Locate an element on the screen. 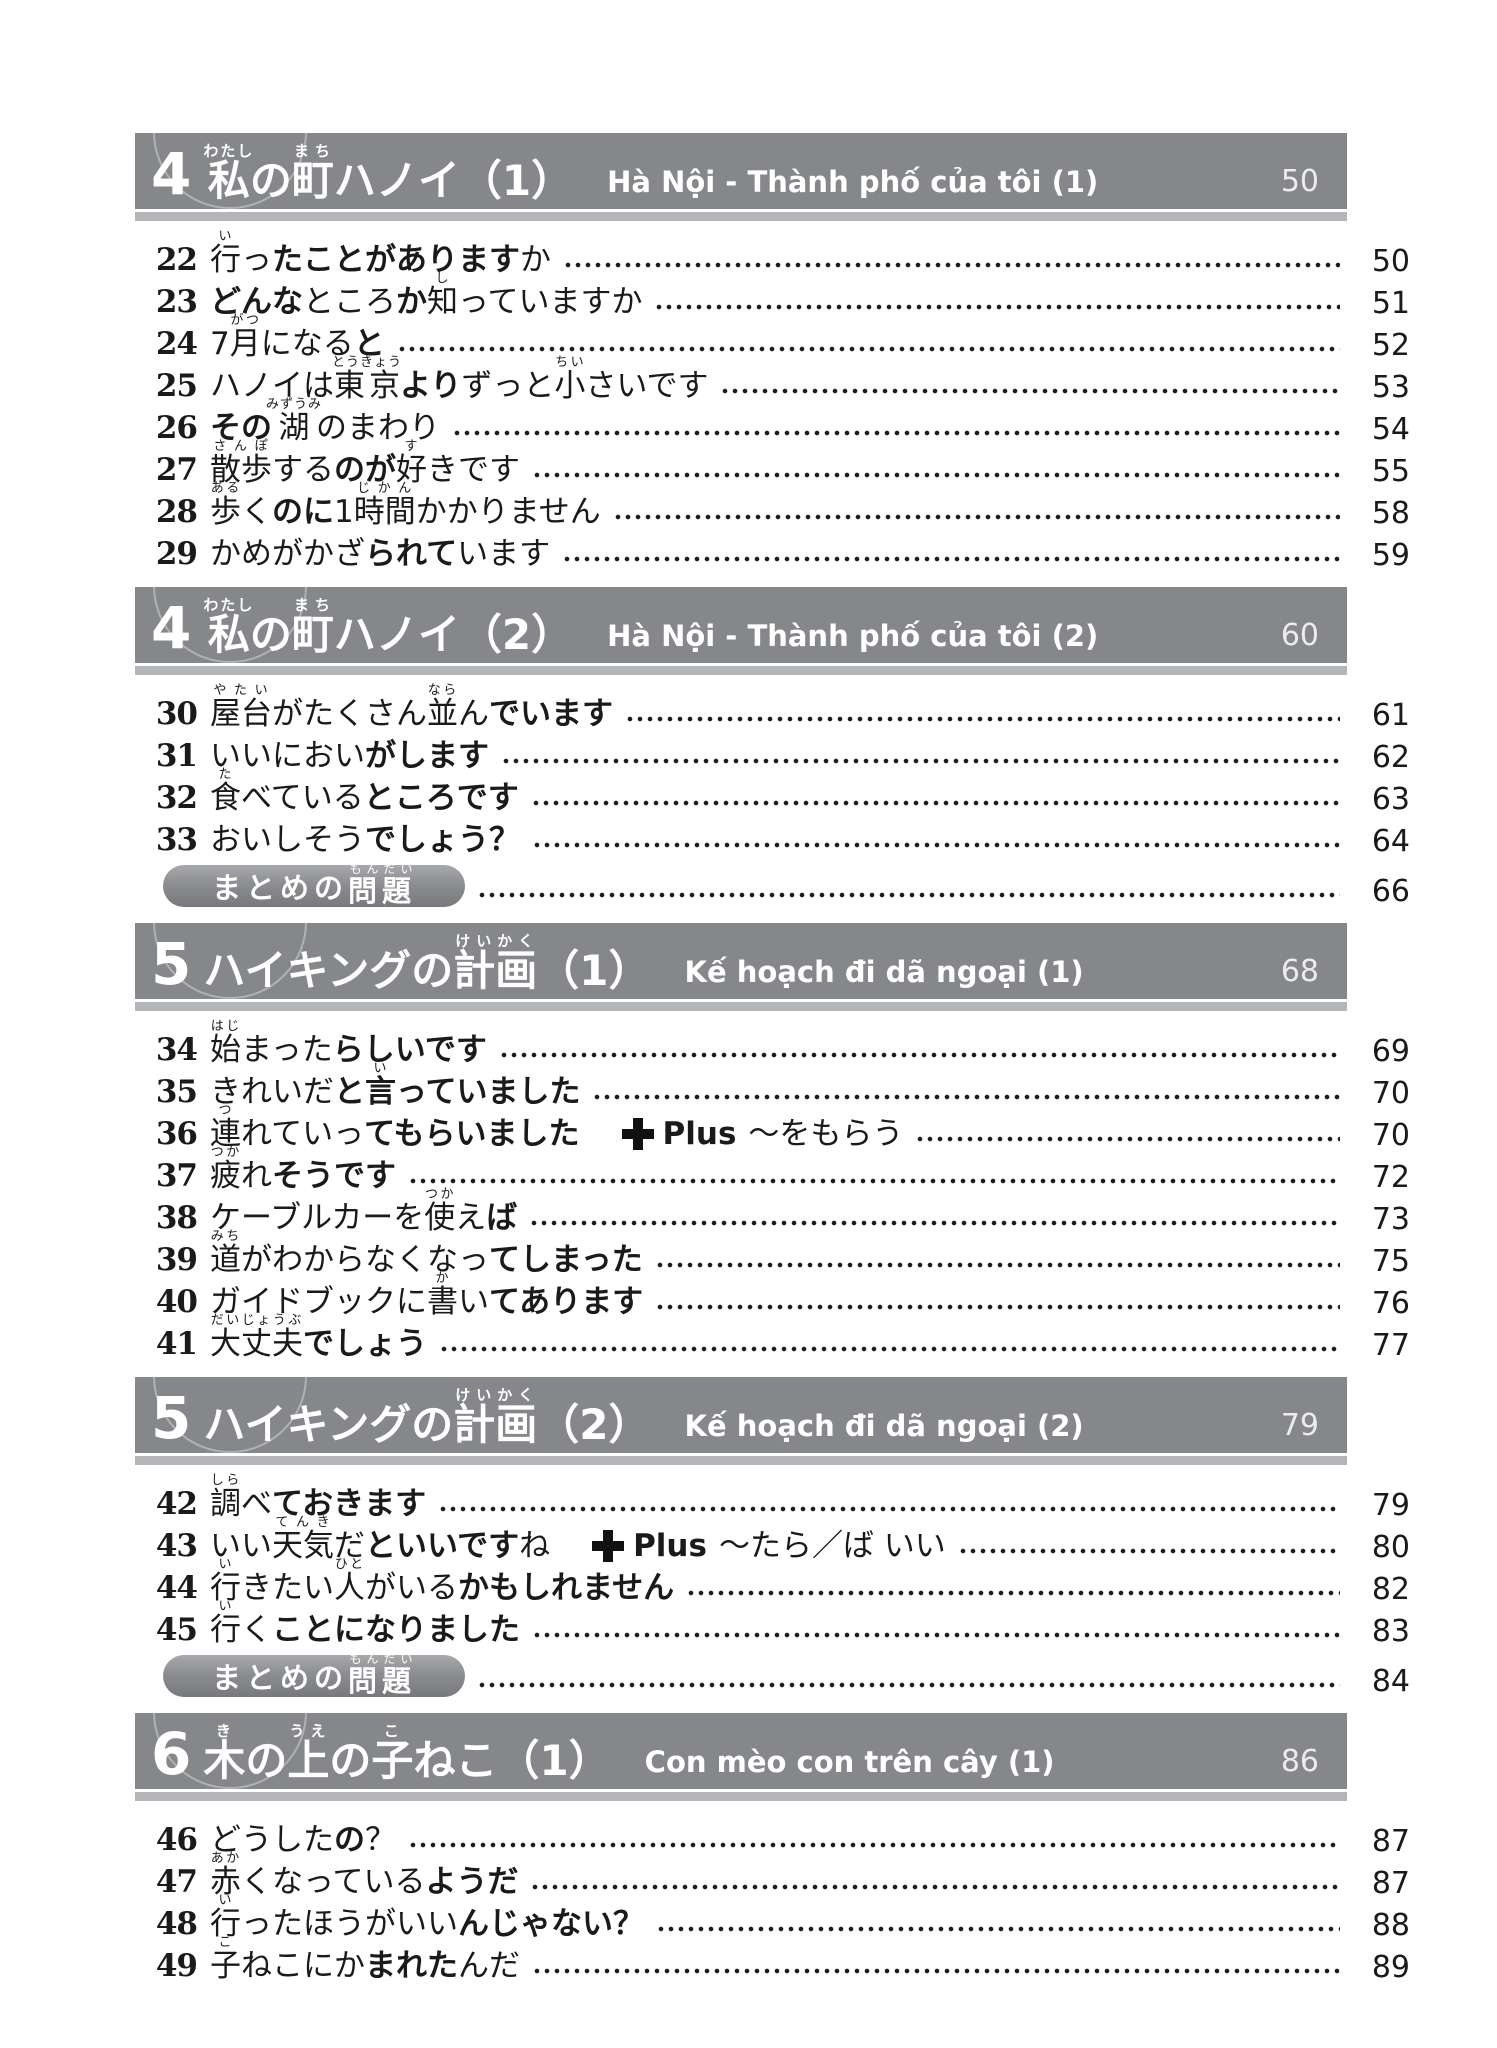 The image size is (1497, 2048). entry-title: 行いったほうがいいんじゃない？ is located at coordinates (427, 1918).